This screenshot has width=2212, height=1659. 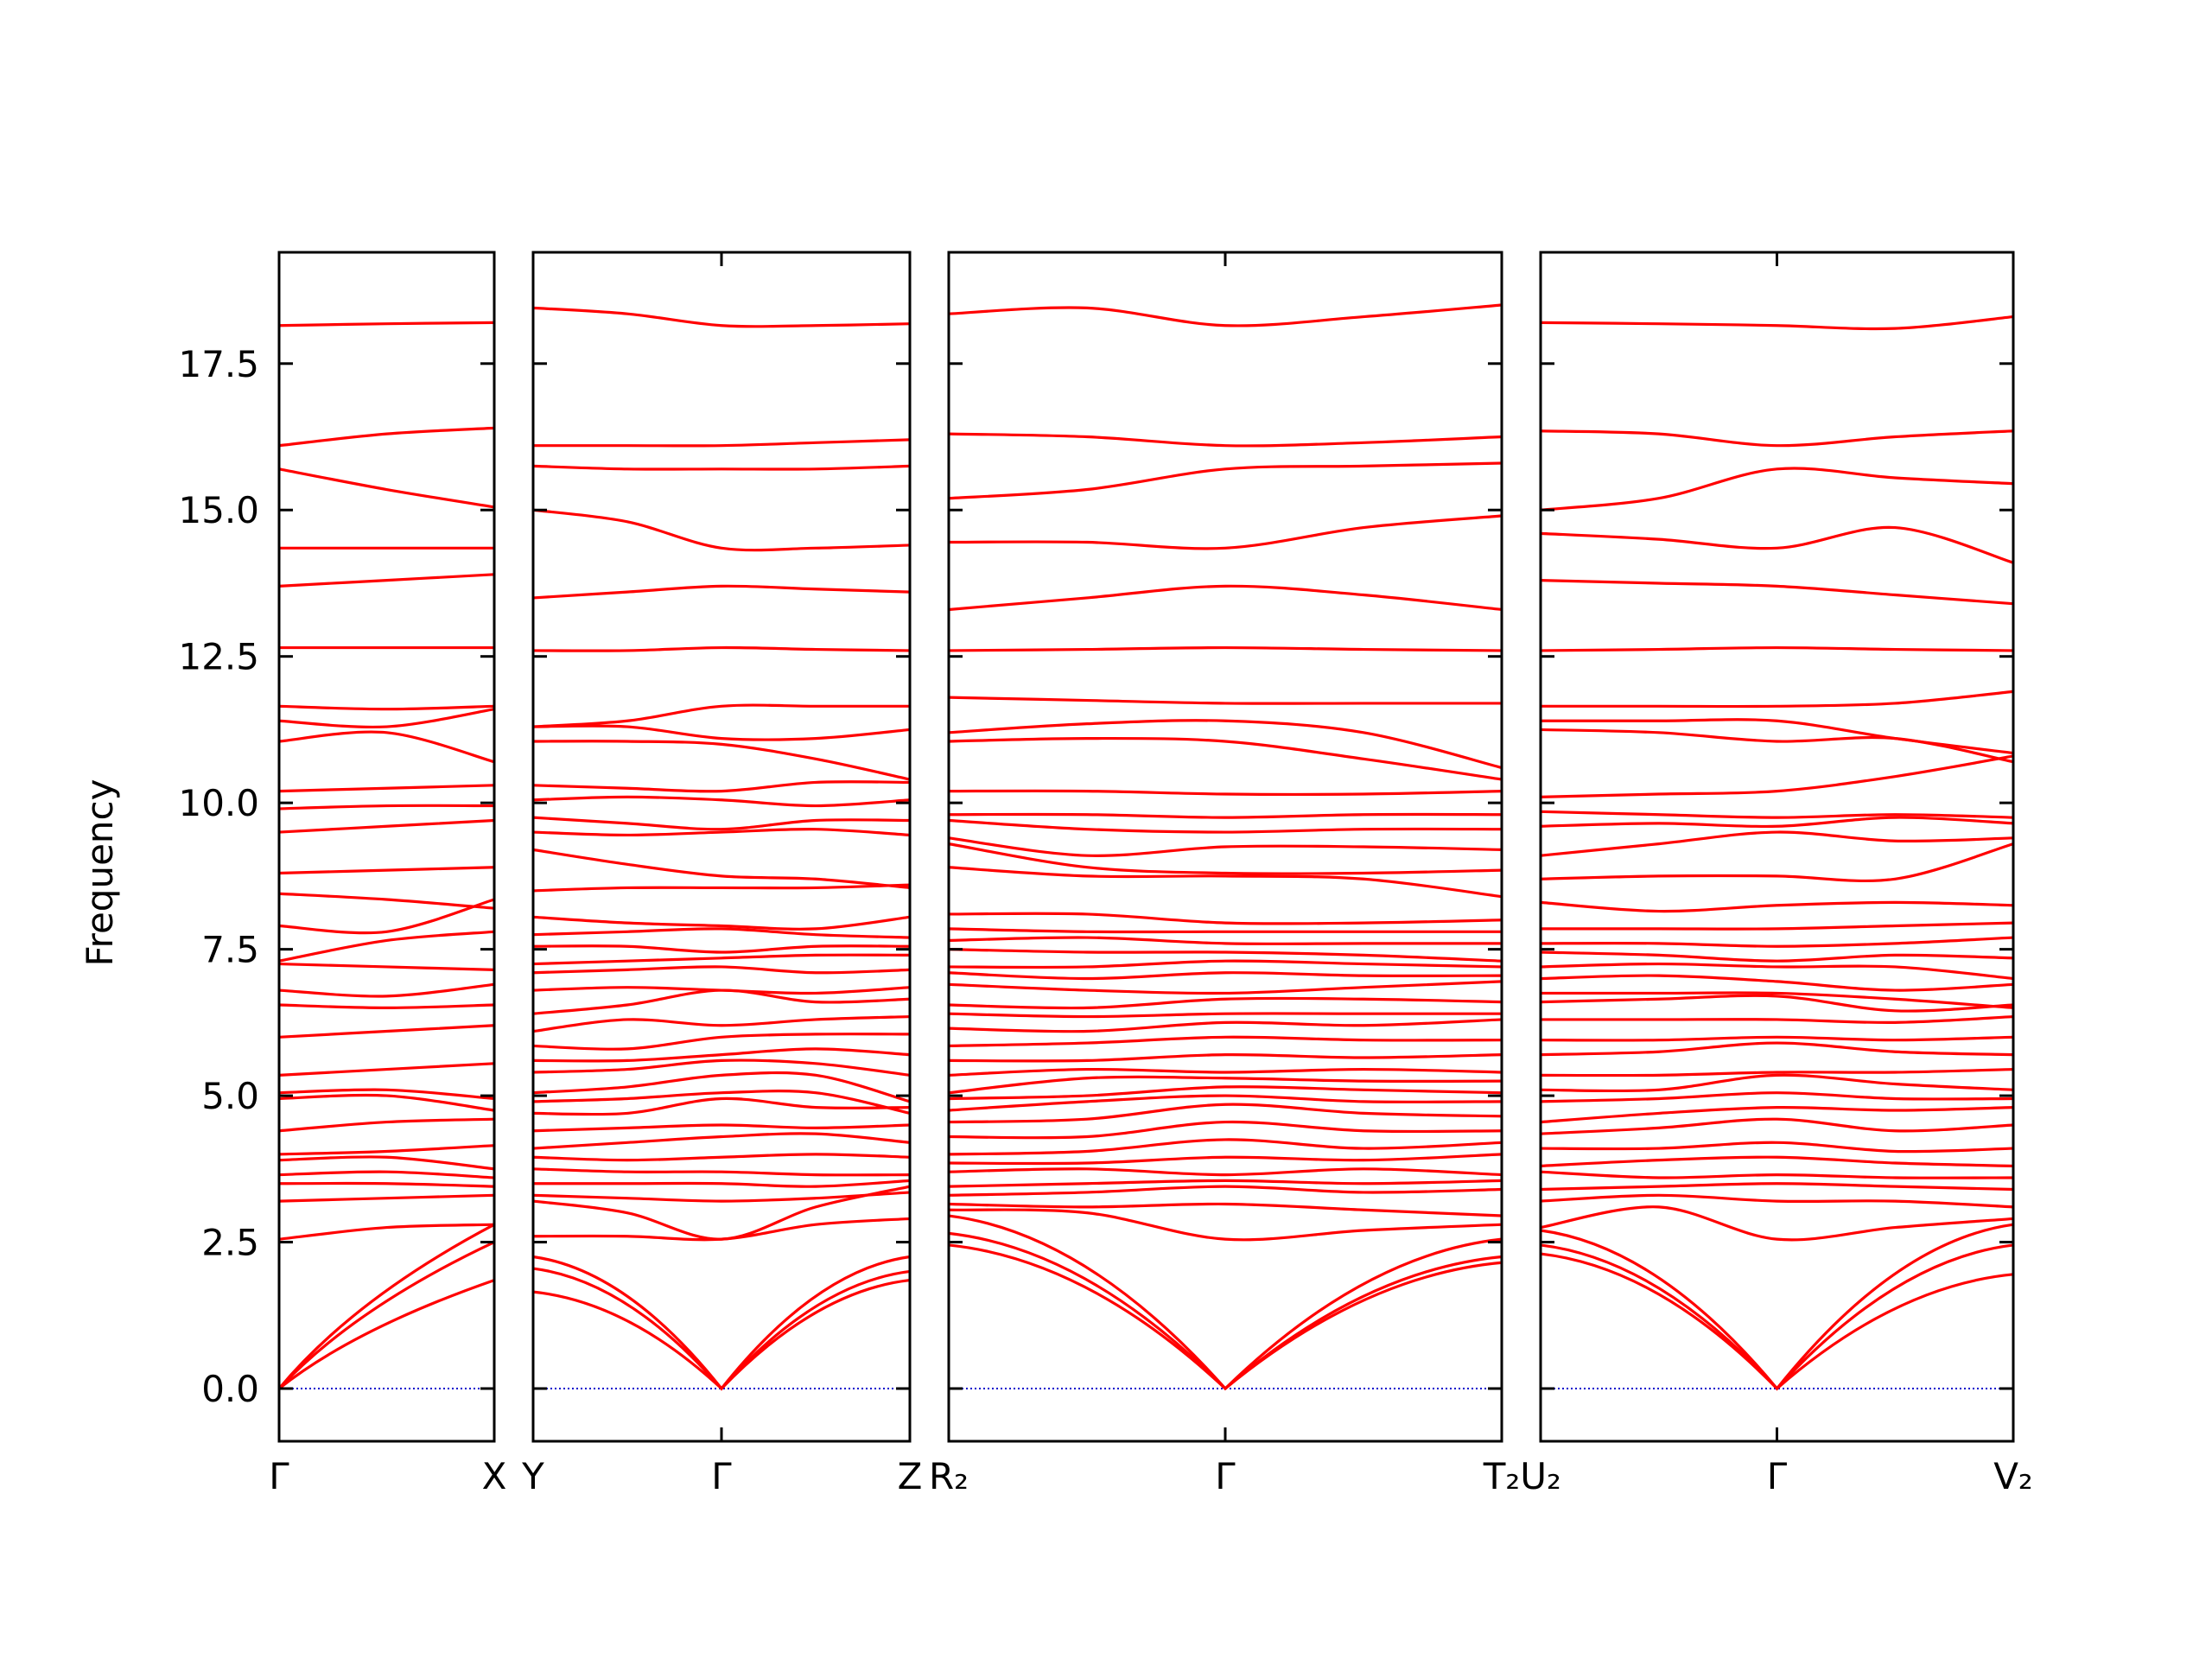 I want to click on x-tick-label: X, so click(x=494, y=1476).